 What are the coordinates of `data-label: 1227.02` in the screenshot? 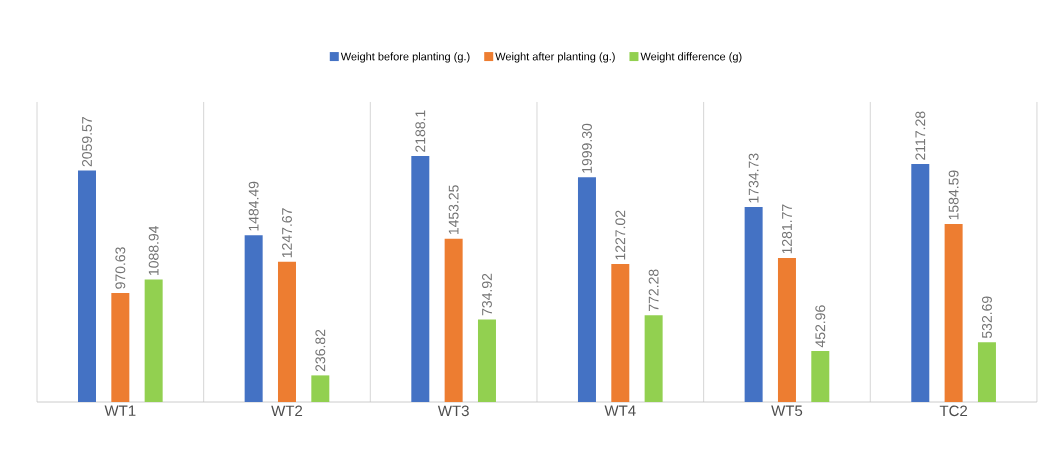 It's located at (620, 235).